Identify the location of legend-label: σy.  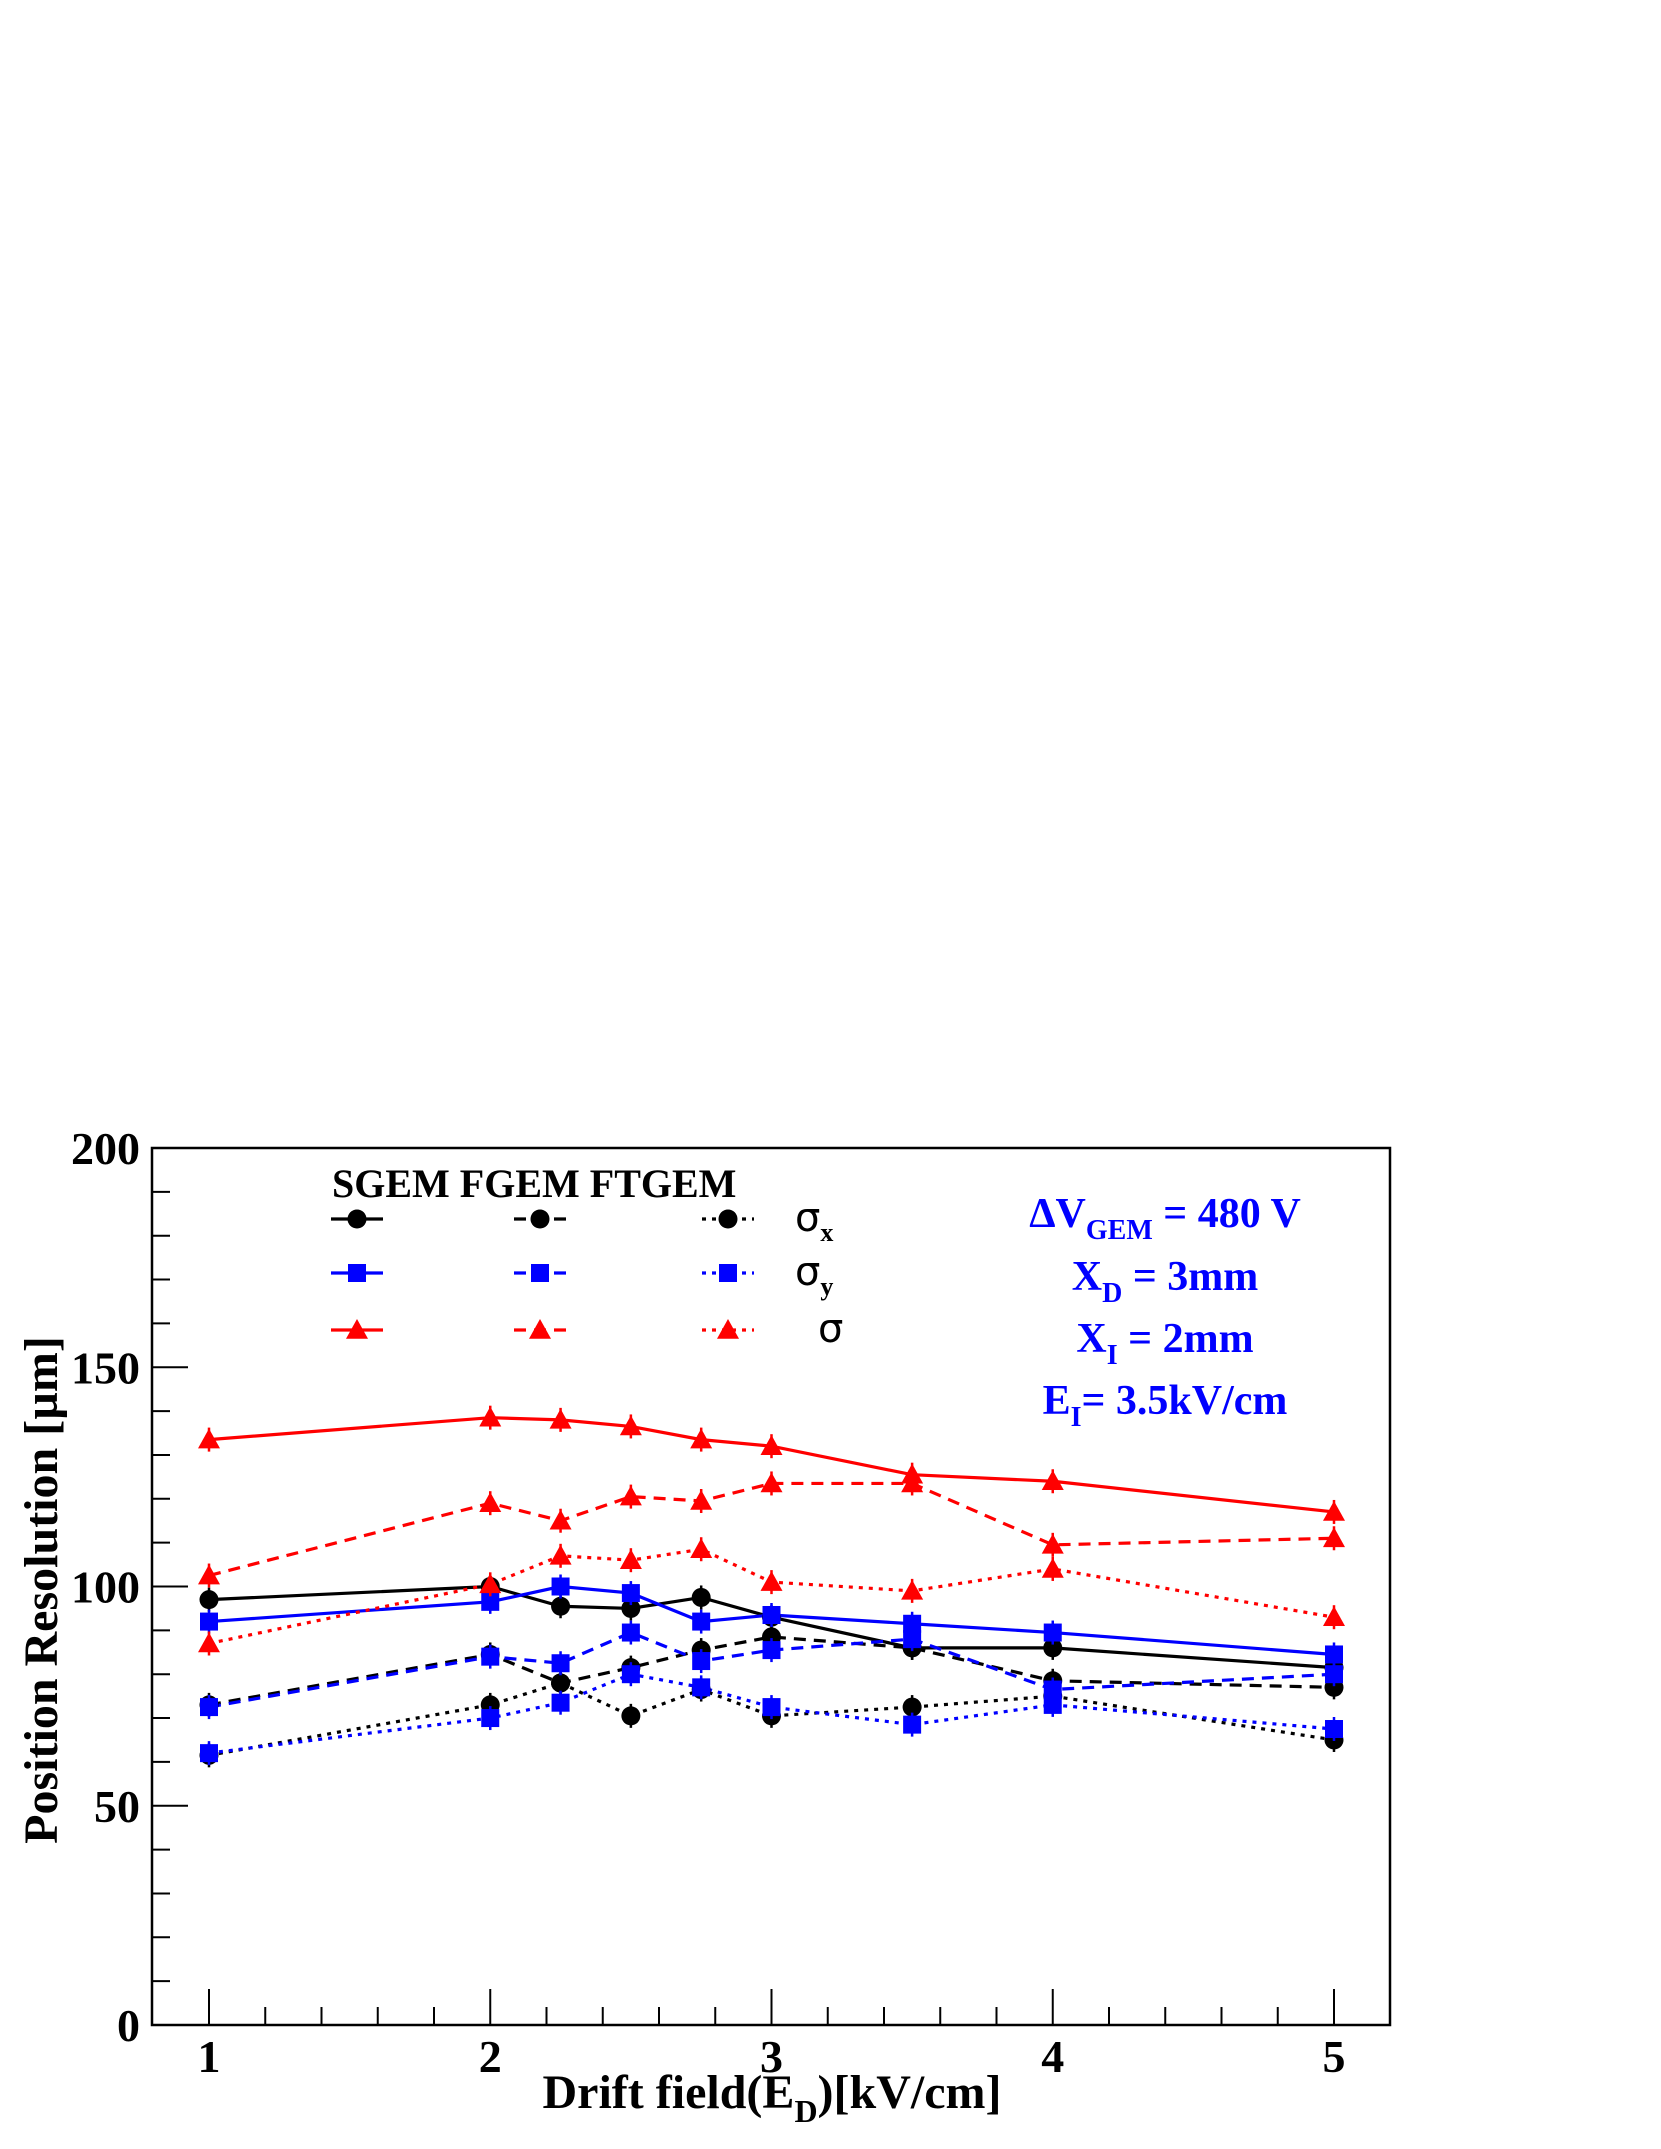
(814, 1275).